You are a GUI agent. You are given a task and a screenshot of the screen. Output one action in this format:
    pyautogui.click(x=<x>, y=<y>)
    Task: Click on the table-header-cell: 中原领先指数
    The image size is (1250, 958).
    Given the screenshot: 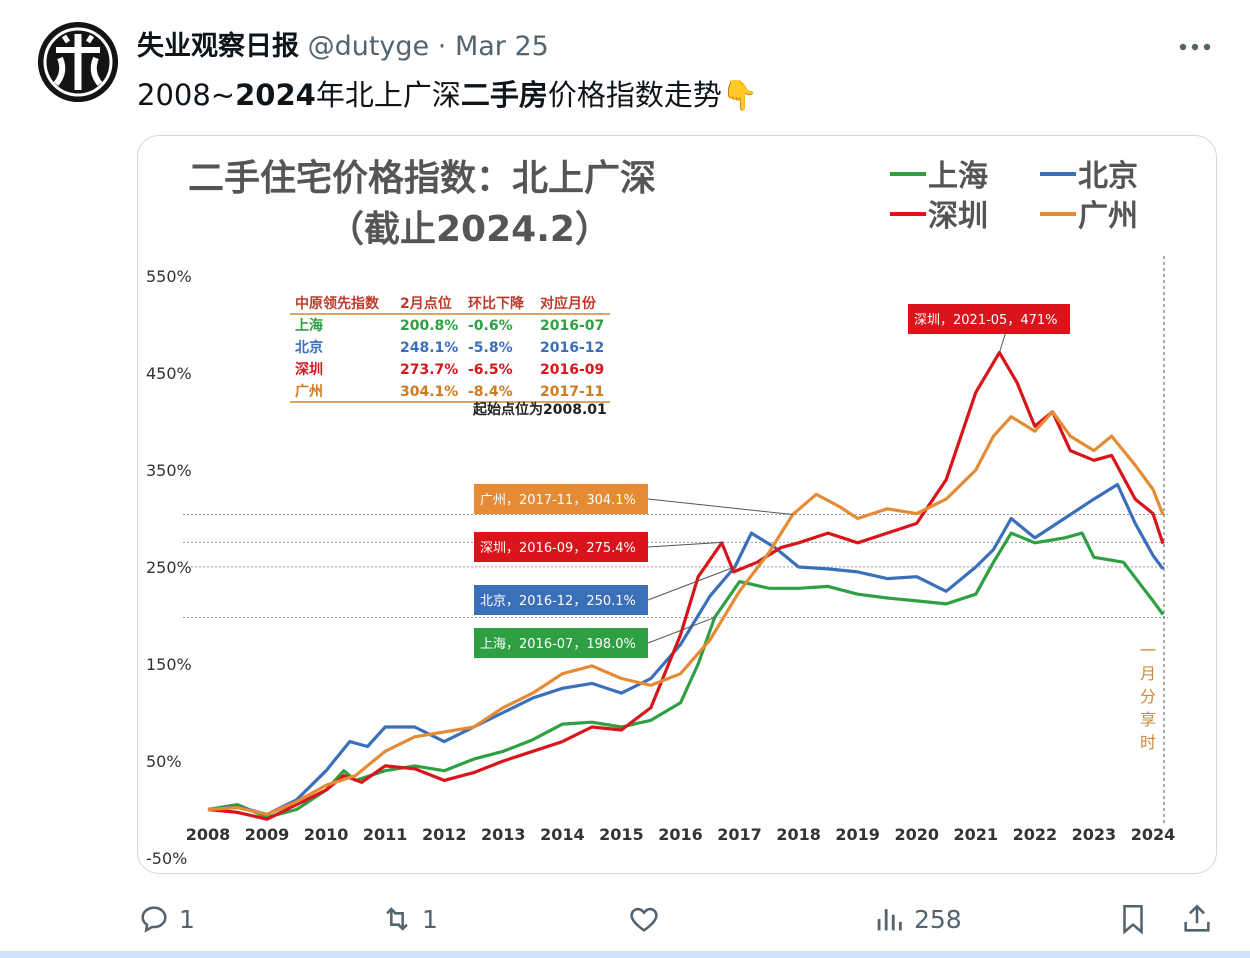 What is the action you would take?
    pyautogui.click(x=337, y=303)
    